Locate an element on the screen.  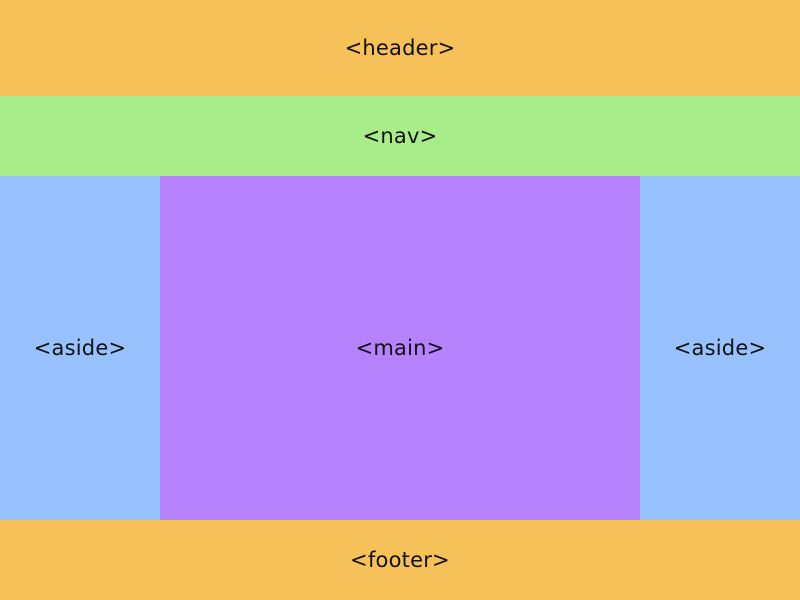
footer-region: <footer> is located at coordinates (400, 560).